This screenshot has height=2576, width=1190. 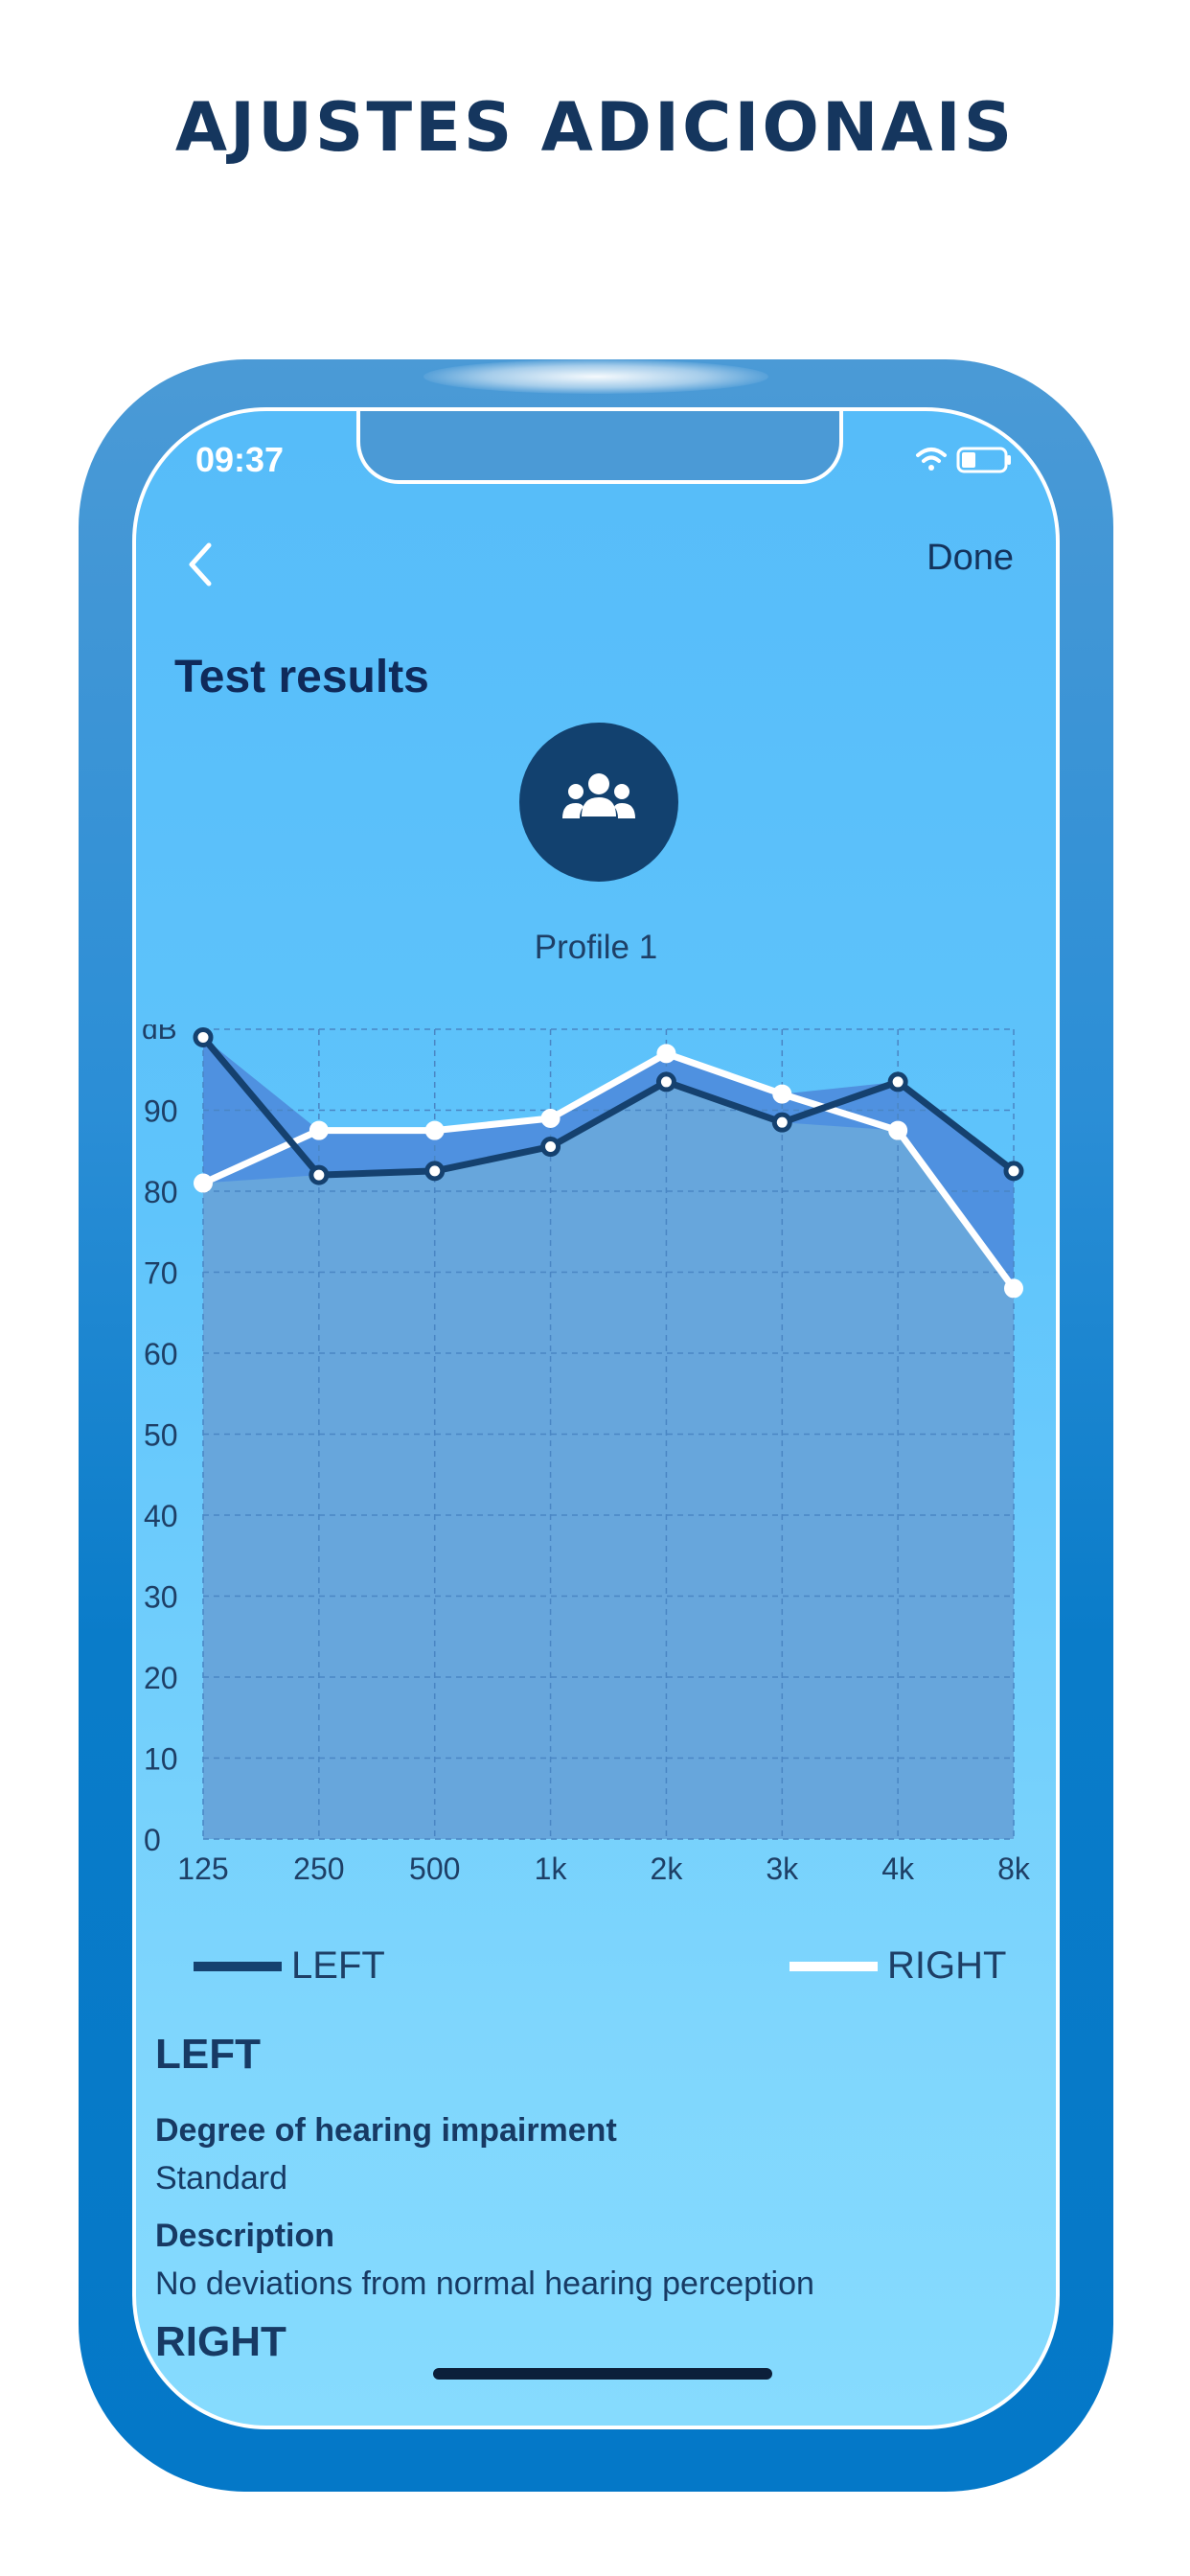 I want to click on legend-left-label: LEFT, so click(x=338, y=1966).